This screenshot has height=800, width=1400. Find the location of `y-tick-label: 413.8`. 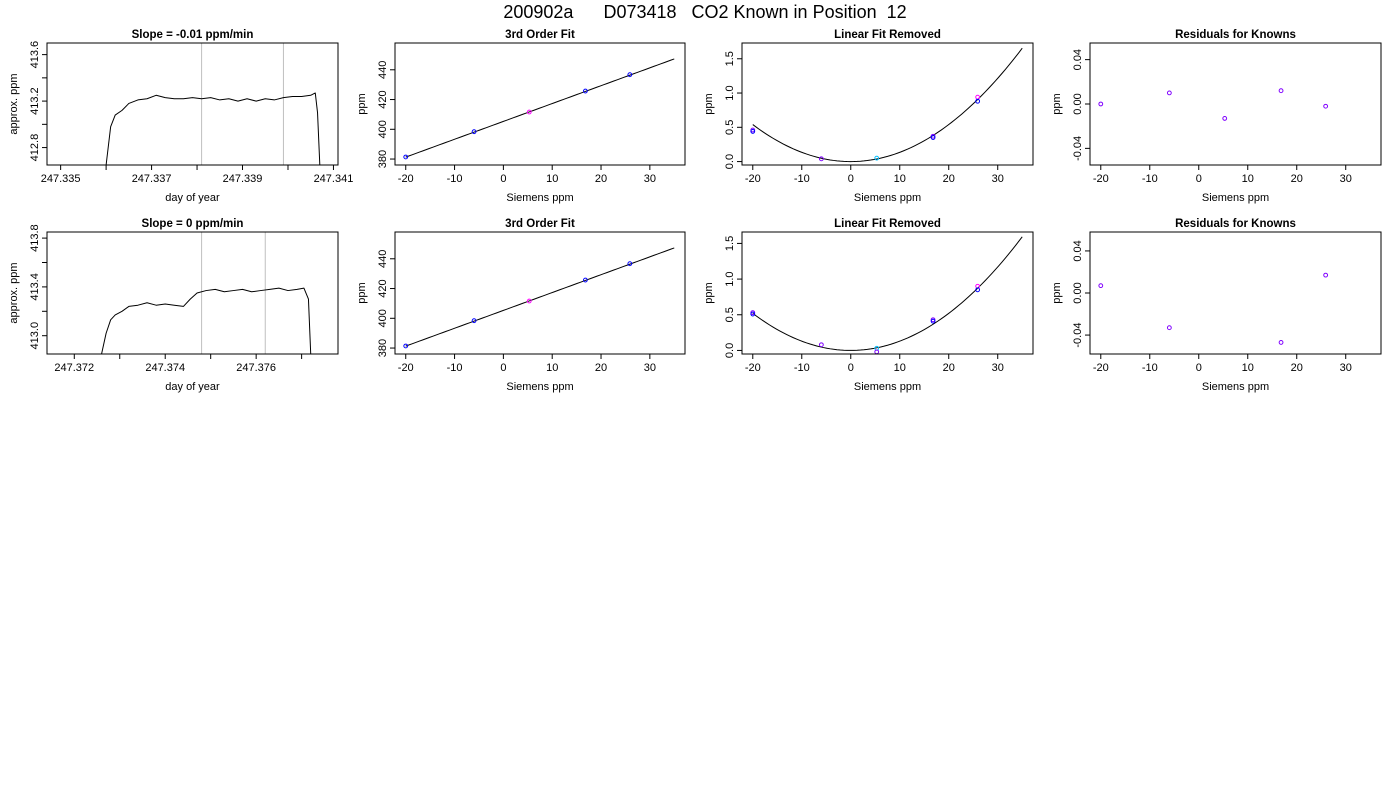

y-tick-label: 413.8 is located at coordinates (35, 238).